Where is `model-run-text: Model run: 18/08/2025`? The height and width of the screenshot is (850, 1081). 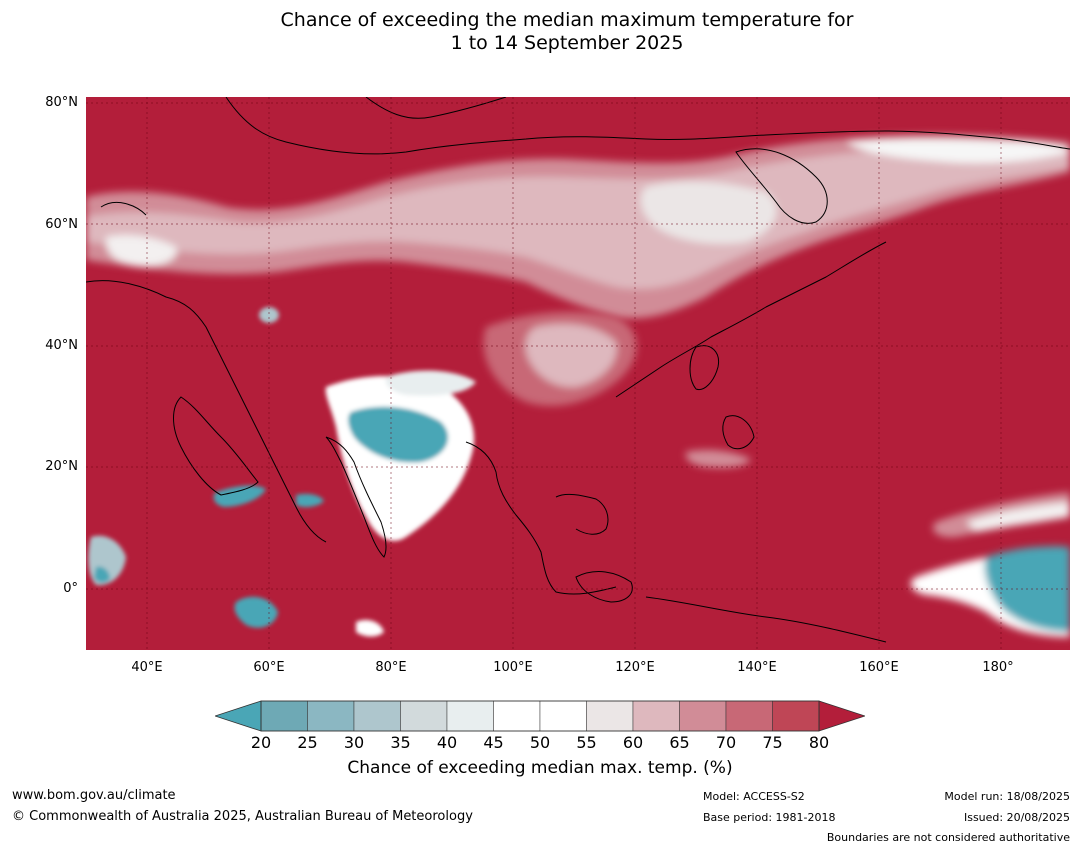 model-run-text: Model run: 18/08/2025 is located at coordinates (1007, 796).